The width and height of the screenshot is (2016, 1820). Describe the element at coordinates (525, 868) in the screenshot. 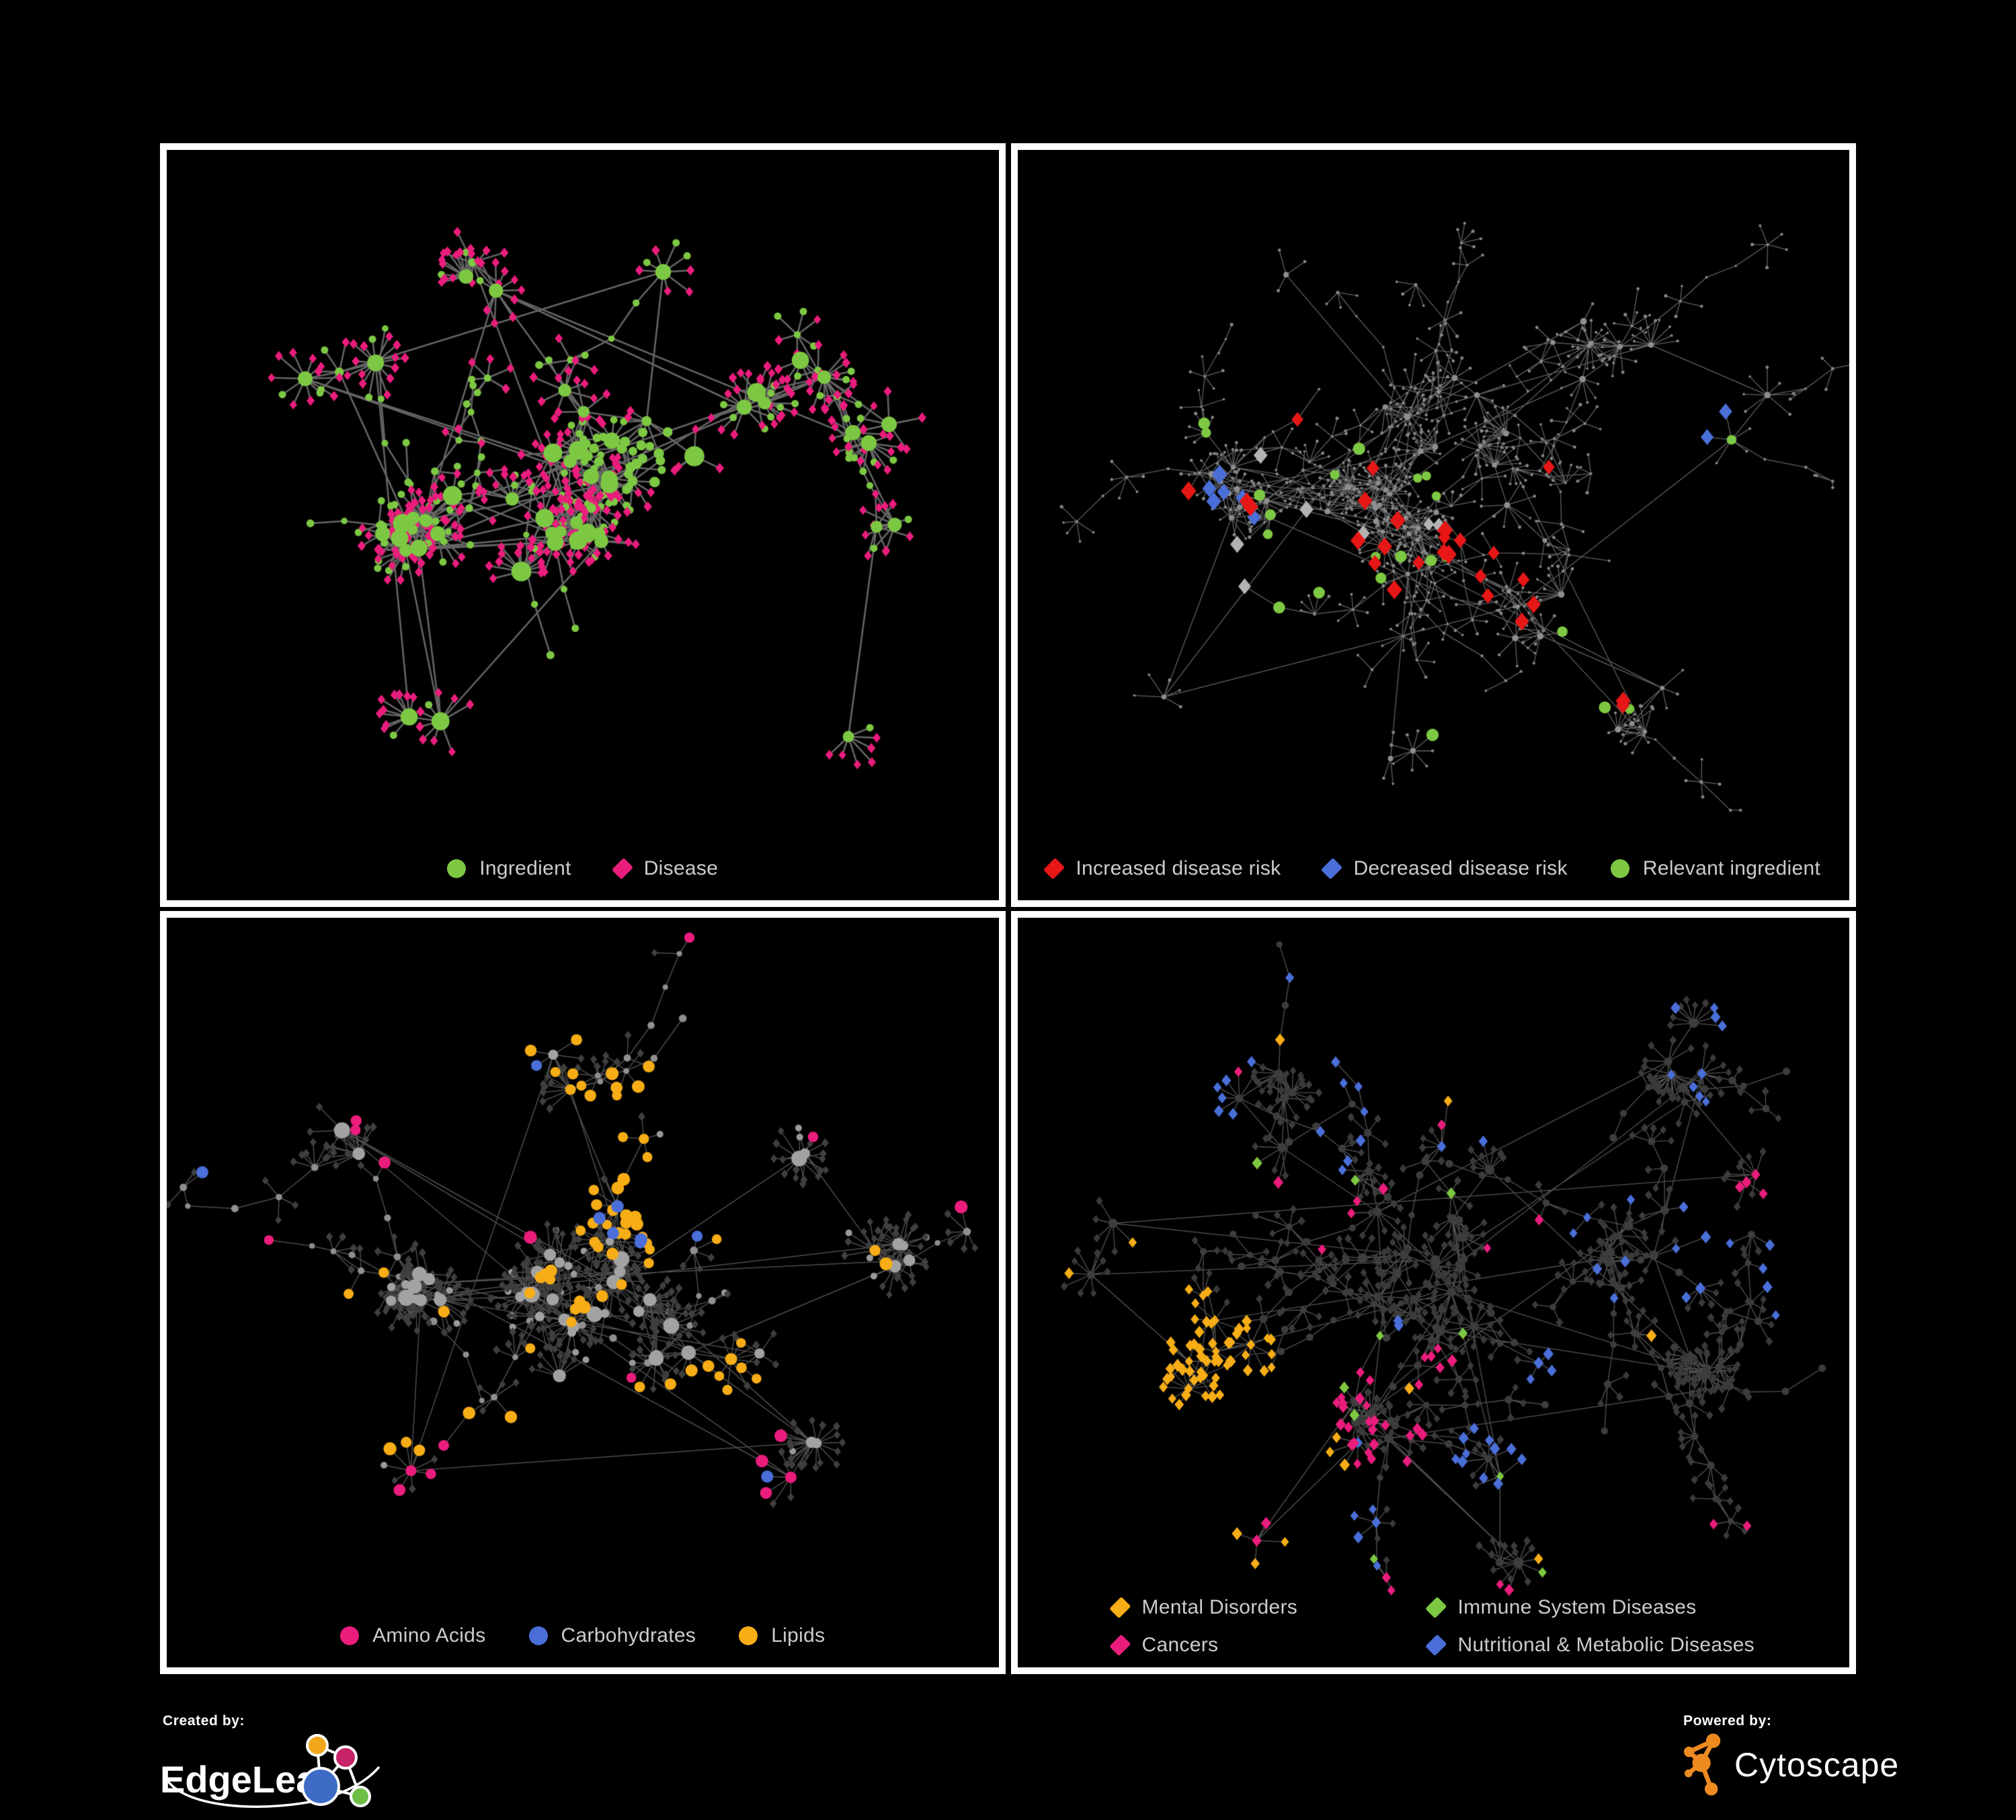

I see `legend-item-label: Ingredient` at that location.